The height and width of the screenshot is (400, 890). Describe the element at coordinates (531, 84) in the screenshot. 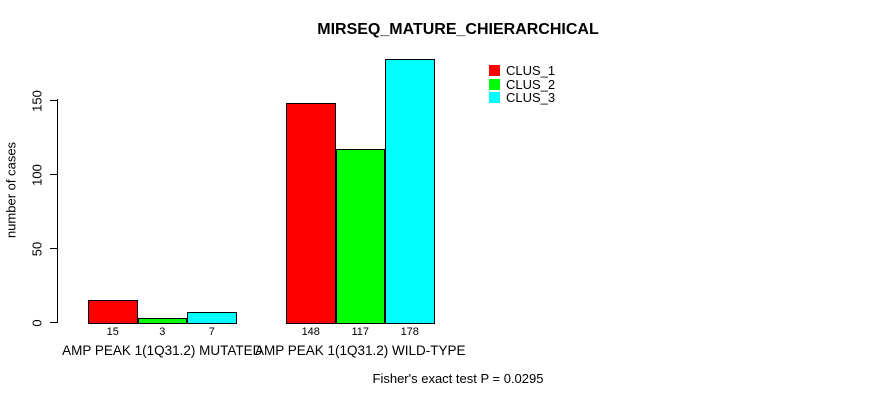

I see `legend-label: CLUS_2` at that location.